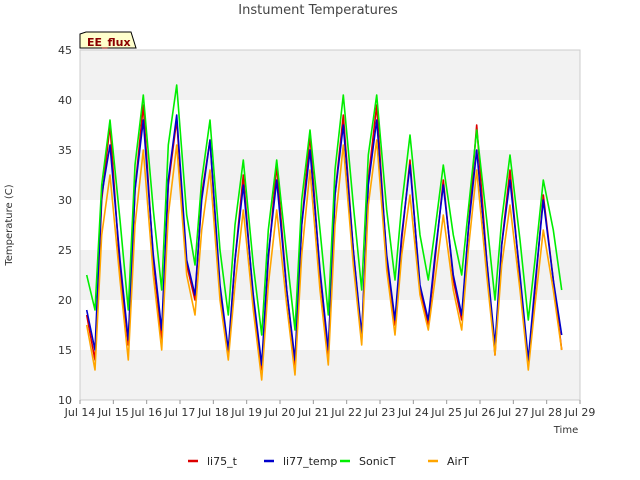 Image resolution: width=640 pixels, height=480 pixels. What do you see at coordinates (146, 412) in the screenshot?
I see `x-tick-label: Jul 16` at bounding box center [146, 412].